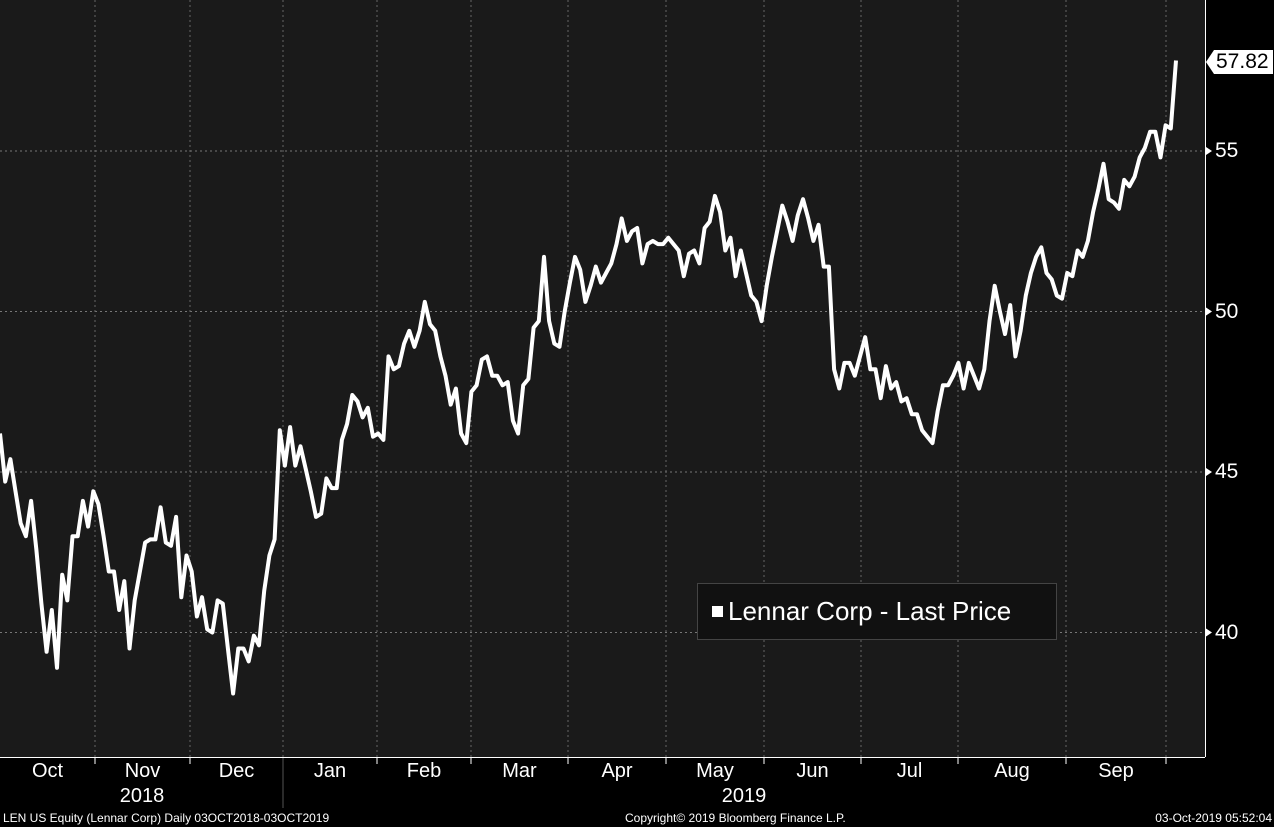 This screenshot has width=1274, height=827. What do you see at coordinates (519, 771) in the screenshot?
I see `x-tick-label: Mar` at bounding box center [519, 771].